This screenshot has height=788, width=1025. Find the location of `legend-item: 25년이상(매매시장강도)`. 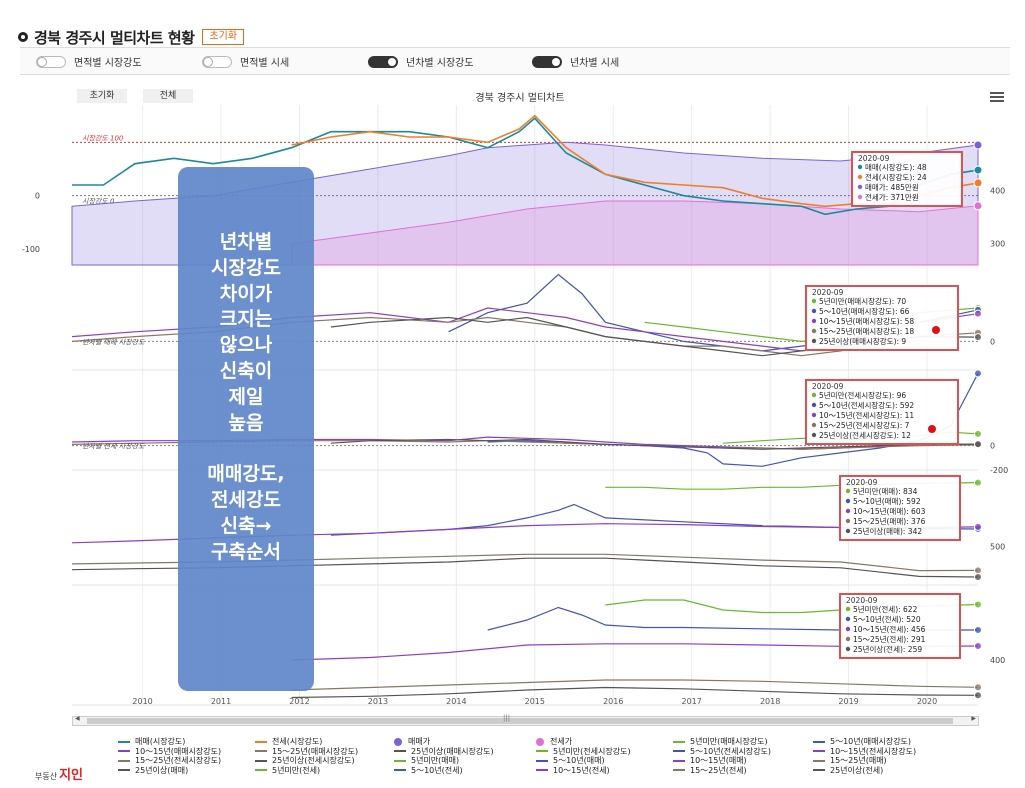

legend-item: 25년이상(매매시장강도) is located at coordinates (444, 751).